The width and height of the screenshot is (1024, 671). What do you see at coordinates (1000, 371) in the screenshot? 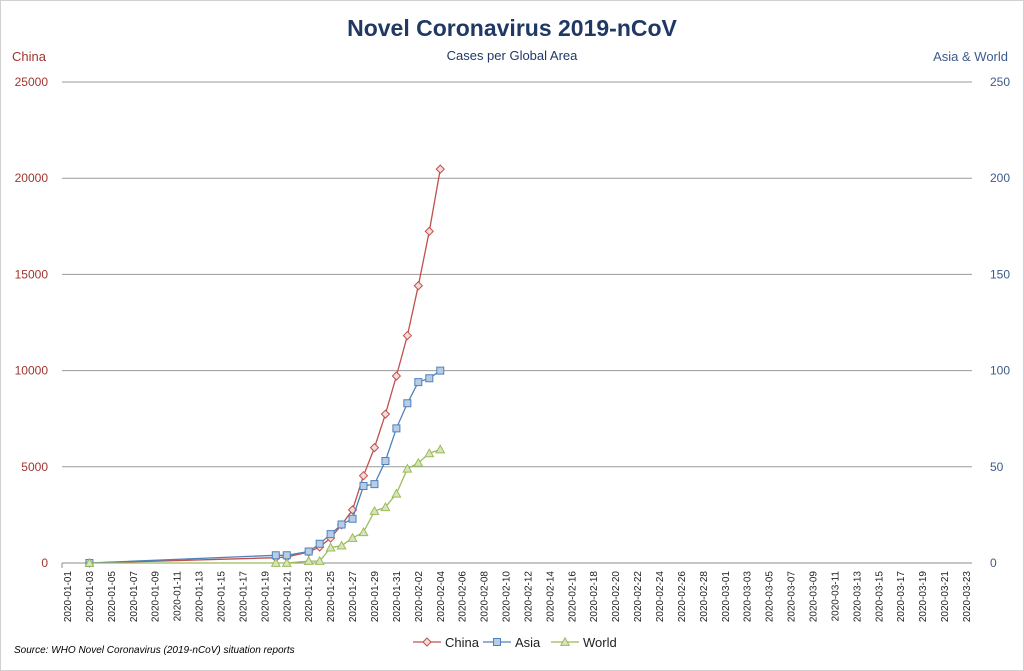
I see `y-right-tick-label: 100` at bounding box center [1000, 371].